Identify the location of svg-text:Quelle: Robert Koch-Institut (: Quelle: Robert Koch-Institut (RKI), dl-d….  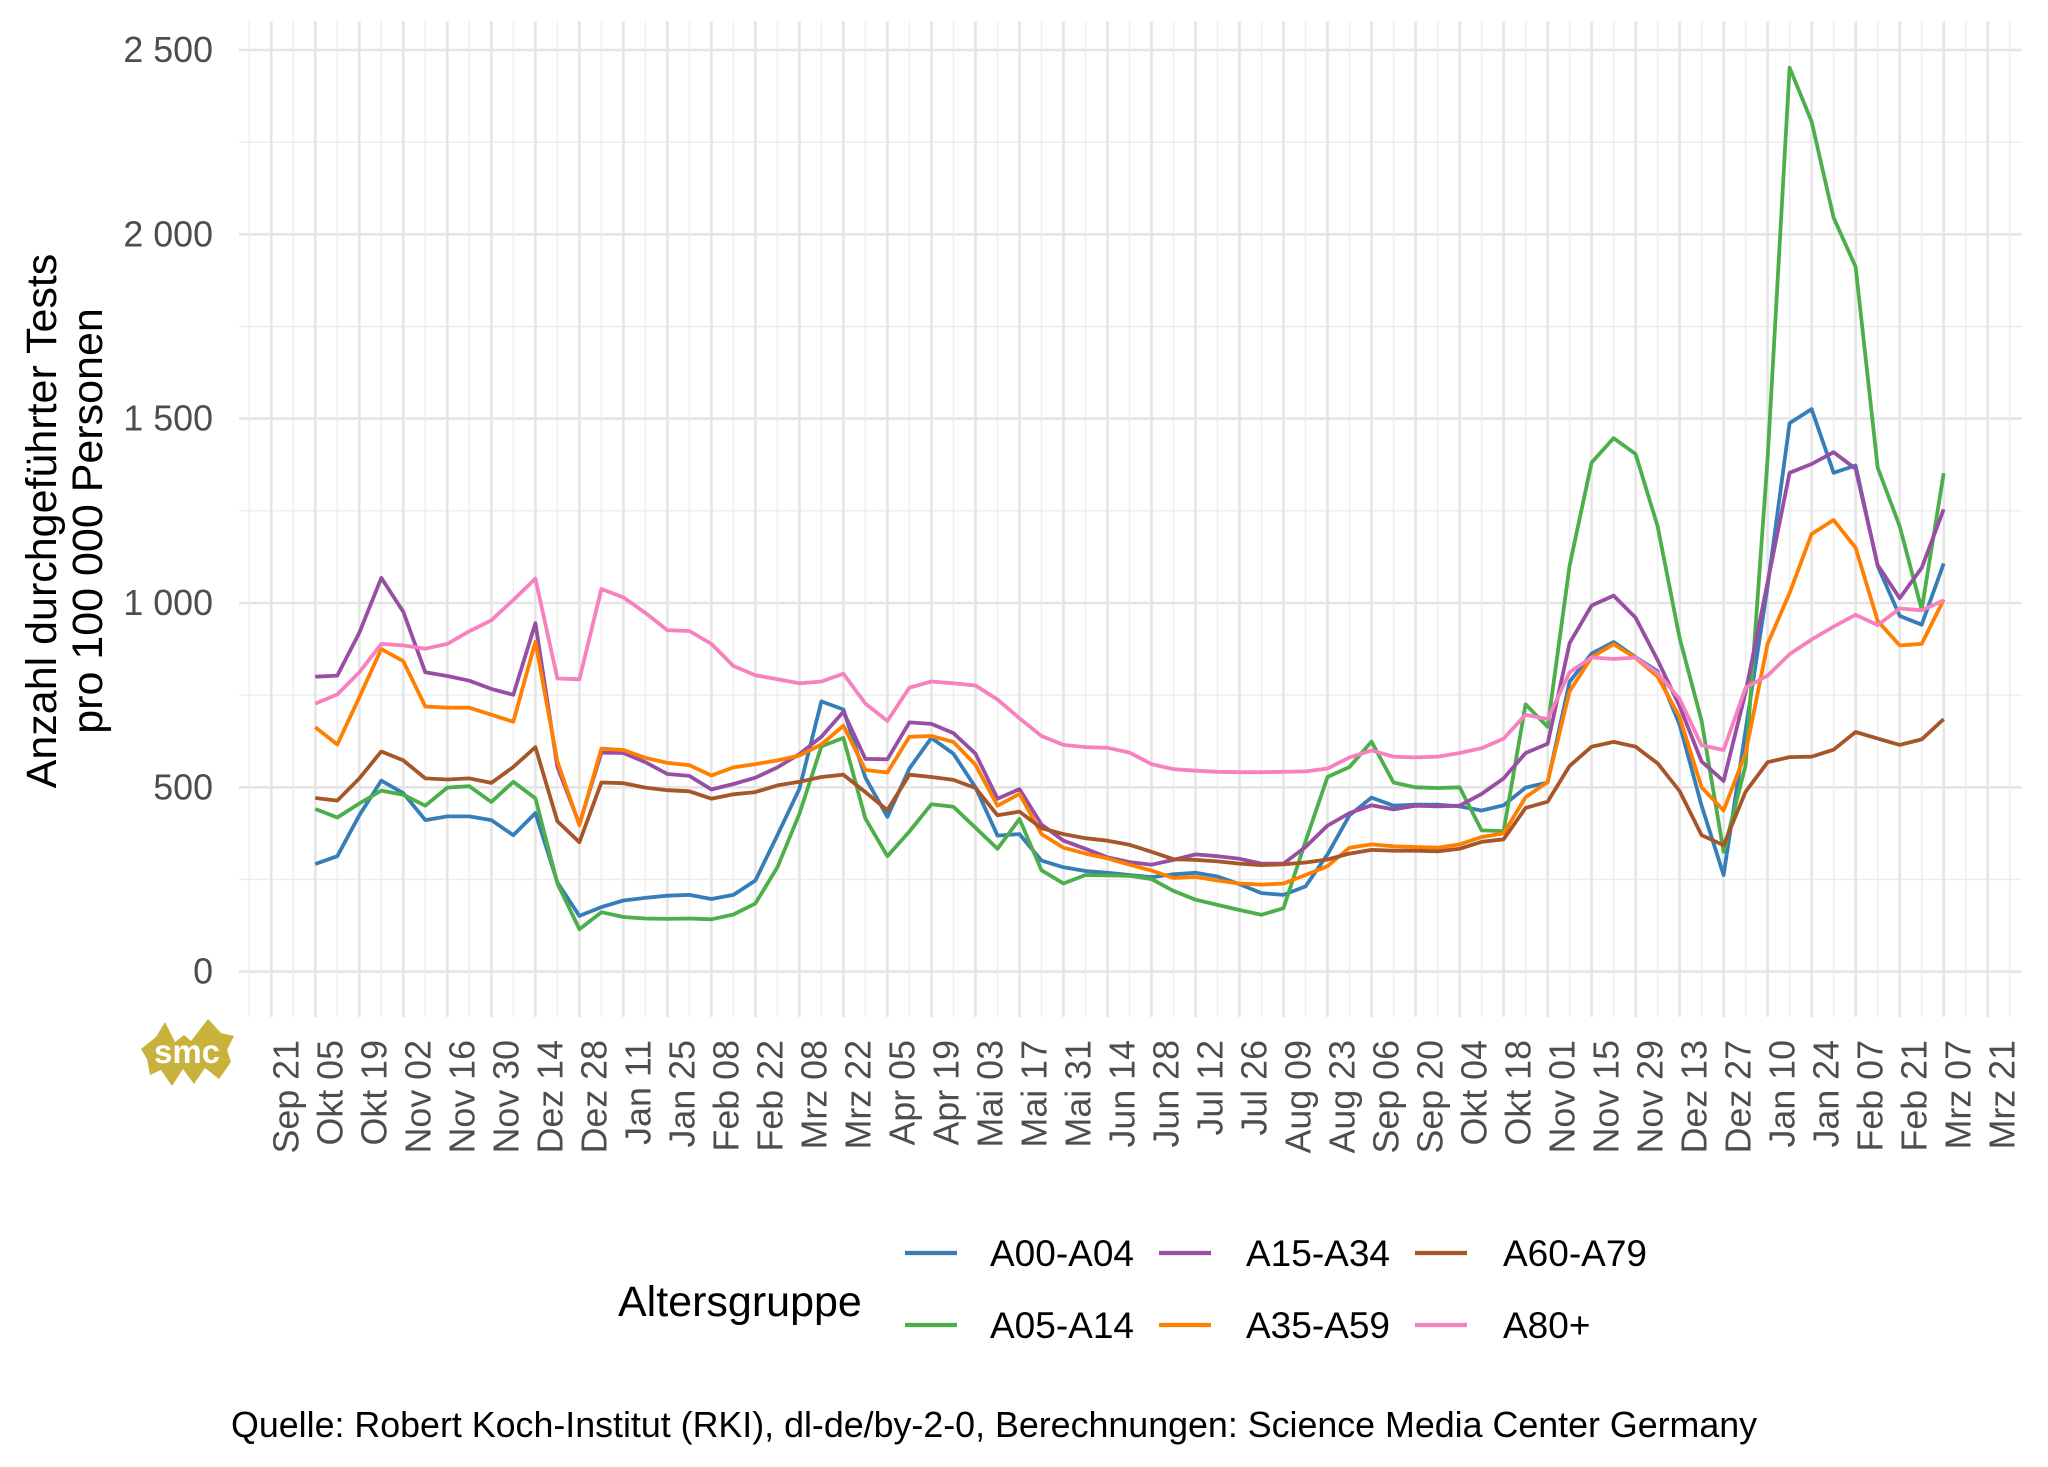
(994, 1425).